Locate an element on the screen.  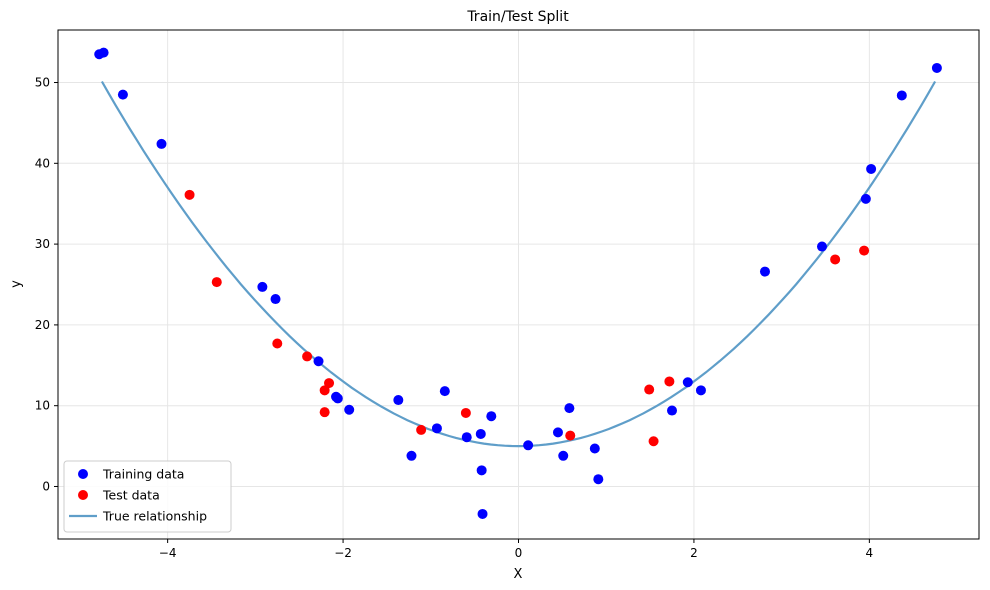
y-tick-label: 30 is located at coordinates (42, 244).